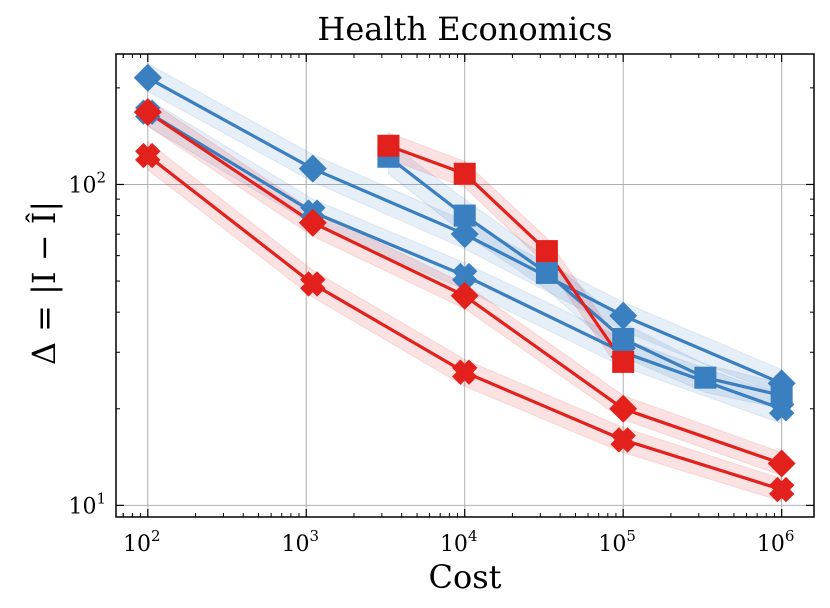 This screenshot has width=830, height=608. Describe the element at coordinates (300, 542) in the screenshot. I see `x-tick-label: 10³` at that location.